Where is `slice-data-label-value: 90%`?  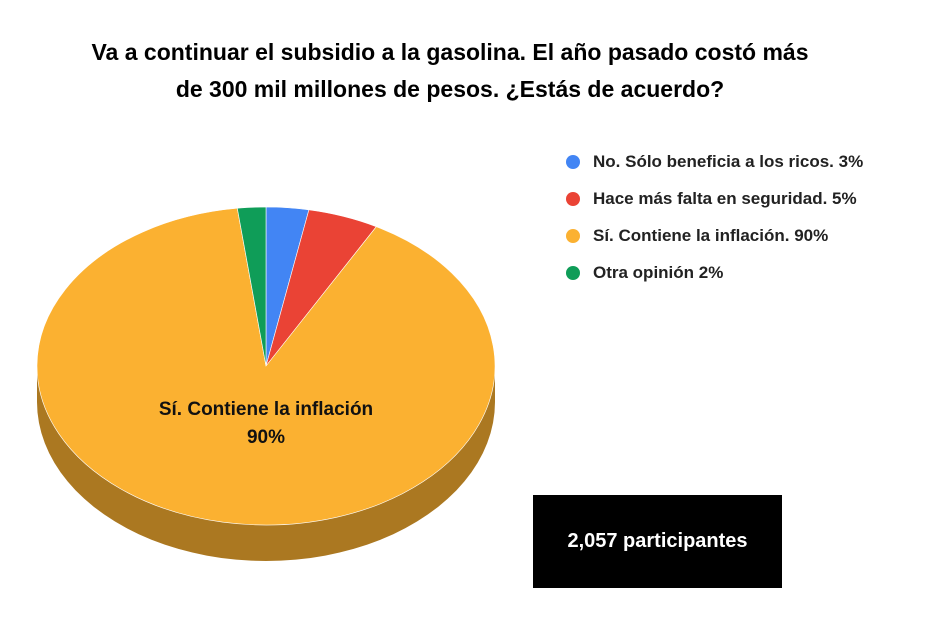
slice-data-label-value: 90% is located at coordinates (266, 437).